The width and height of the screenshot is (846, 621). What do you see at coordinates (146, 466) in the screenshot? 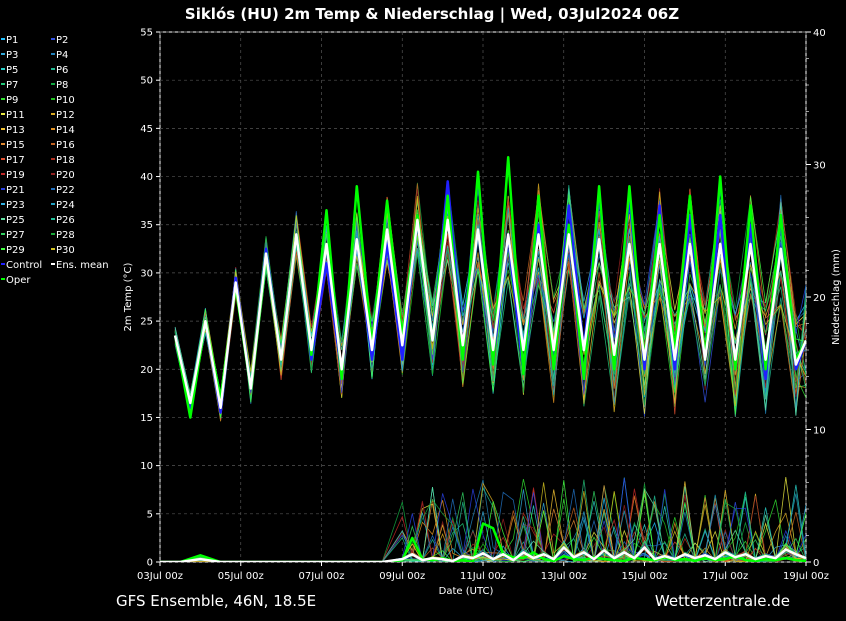
I see `y-tick-label: 10` at bounding box center [146, 466].